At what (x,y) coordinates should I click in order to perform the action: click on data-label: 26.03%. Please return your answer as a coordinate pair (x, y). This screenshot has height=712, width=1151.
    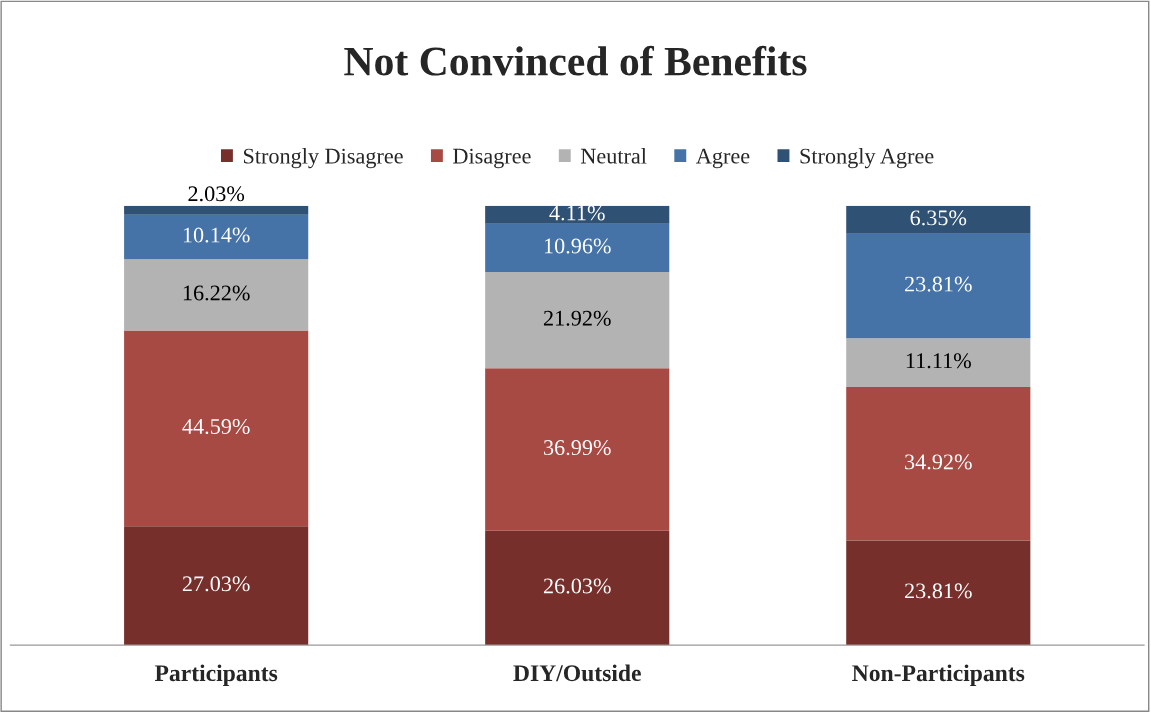
    Looking at the image, I should click on (577, 586).